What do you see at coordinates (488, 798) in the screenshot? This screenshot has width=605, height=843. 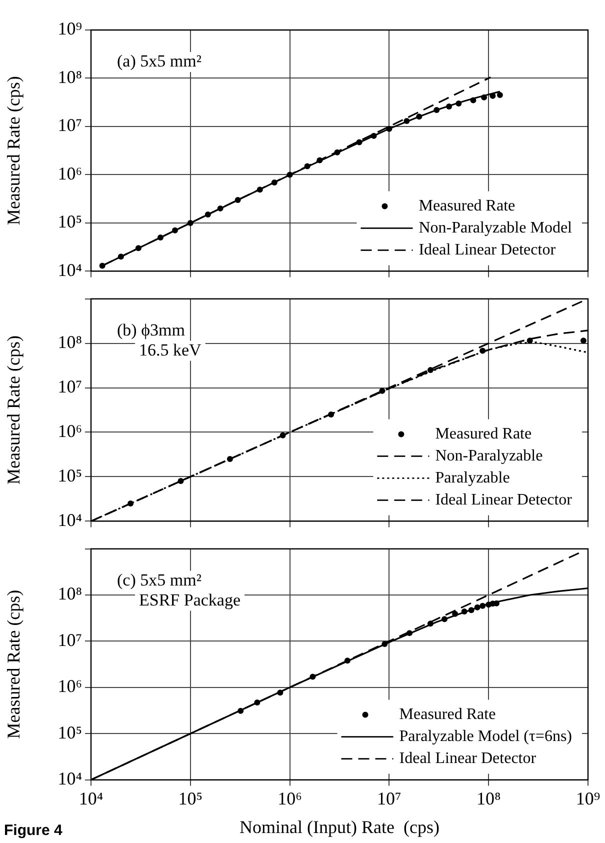 I see `x-tick-label: 10⁸` at bounding box center [488, 798].